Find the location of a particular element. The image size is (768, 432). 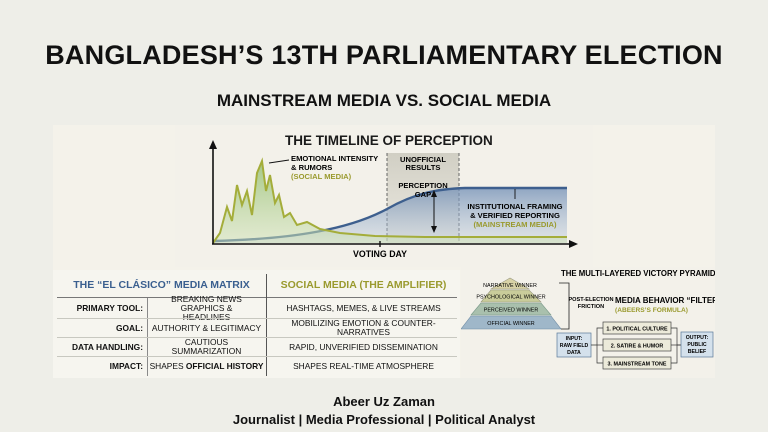

page-title: BANGLADESH’S 13TH PARLIAMENTARY ELECTION is located at coordinates (384, 55).